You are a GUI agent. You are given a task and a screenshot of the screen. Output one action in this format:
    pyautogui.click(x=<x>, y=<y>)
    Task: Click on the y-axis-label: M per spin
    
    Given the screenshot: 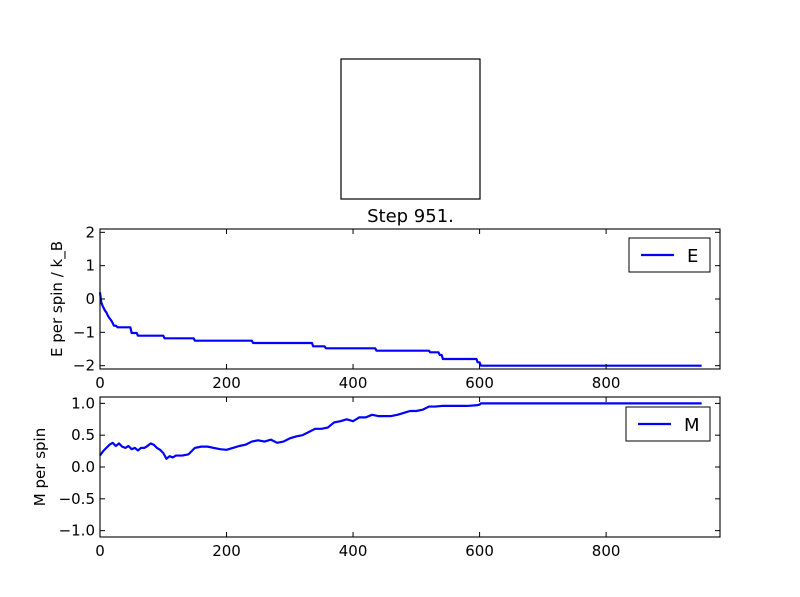 What is the action you would take?
    pyautogui.click(x=40, y=467)
    